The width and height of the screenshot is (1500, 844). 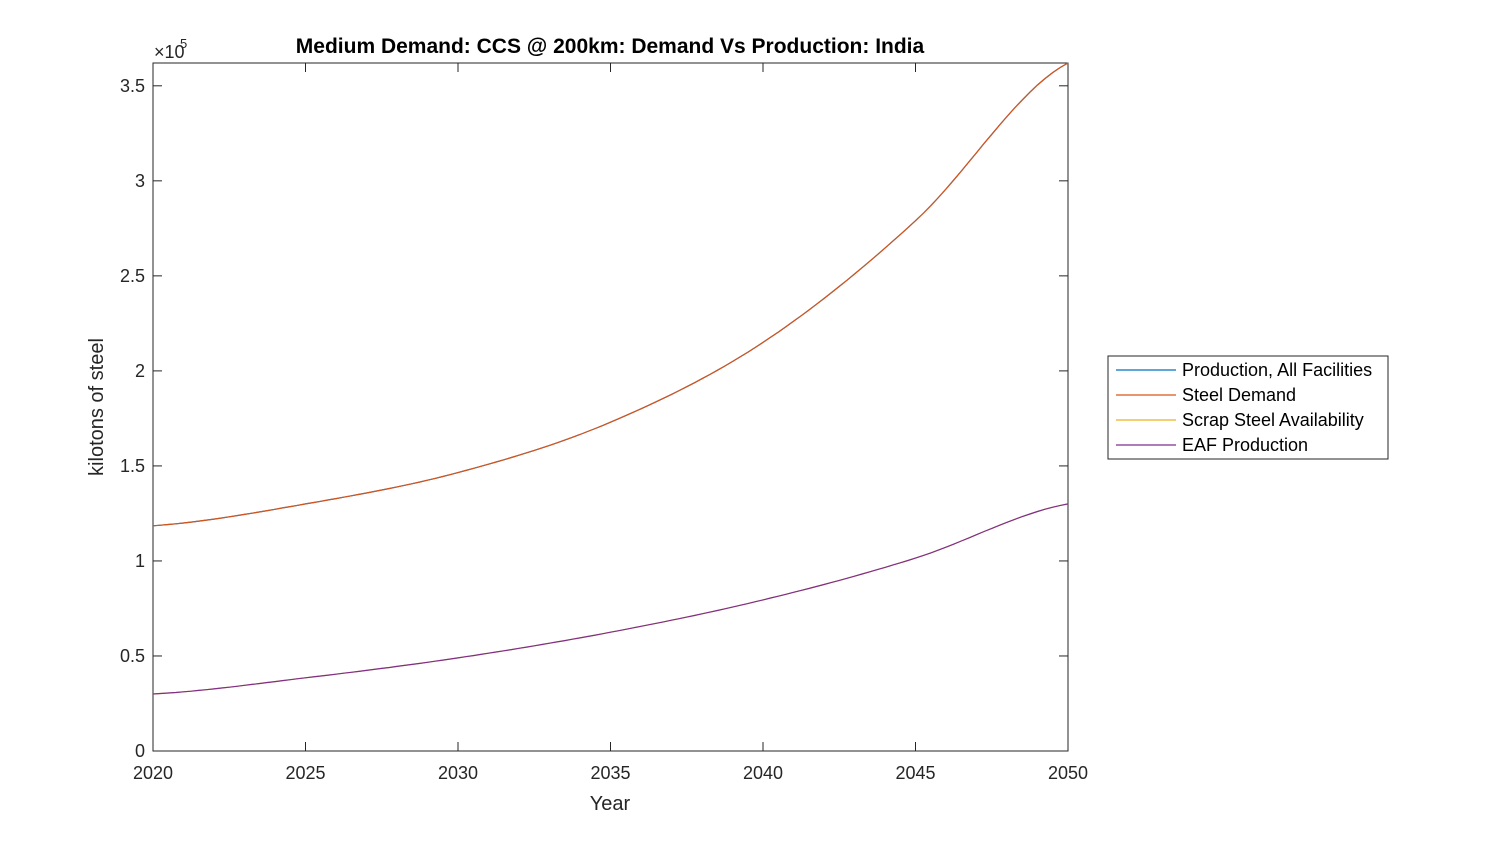 What do you see at coordinates (140, 371) in the screenshot?
I see `y-tick-label: 2` at bounding box center [140, 371].